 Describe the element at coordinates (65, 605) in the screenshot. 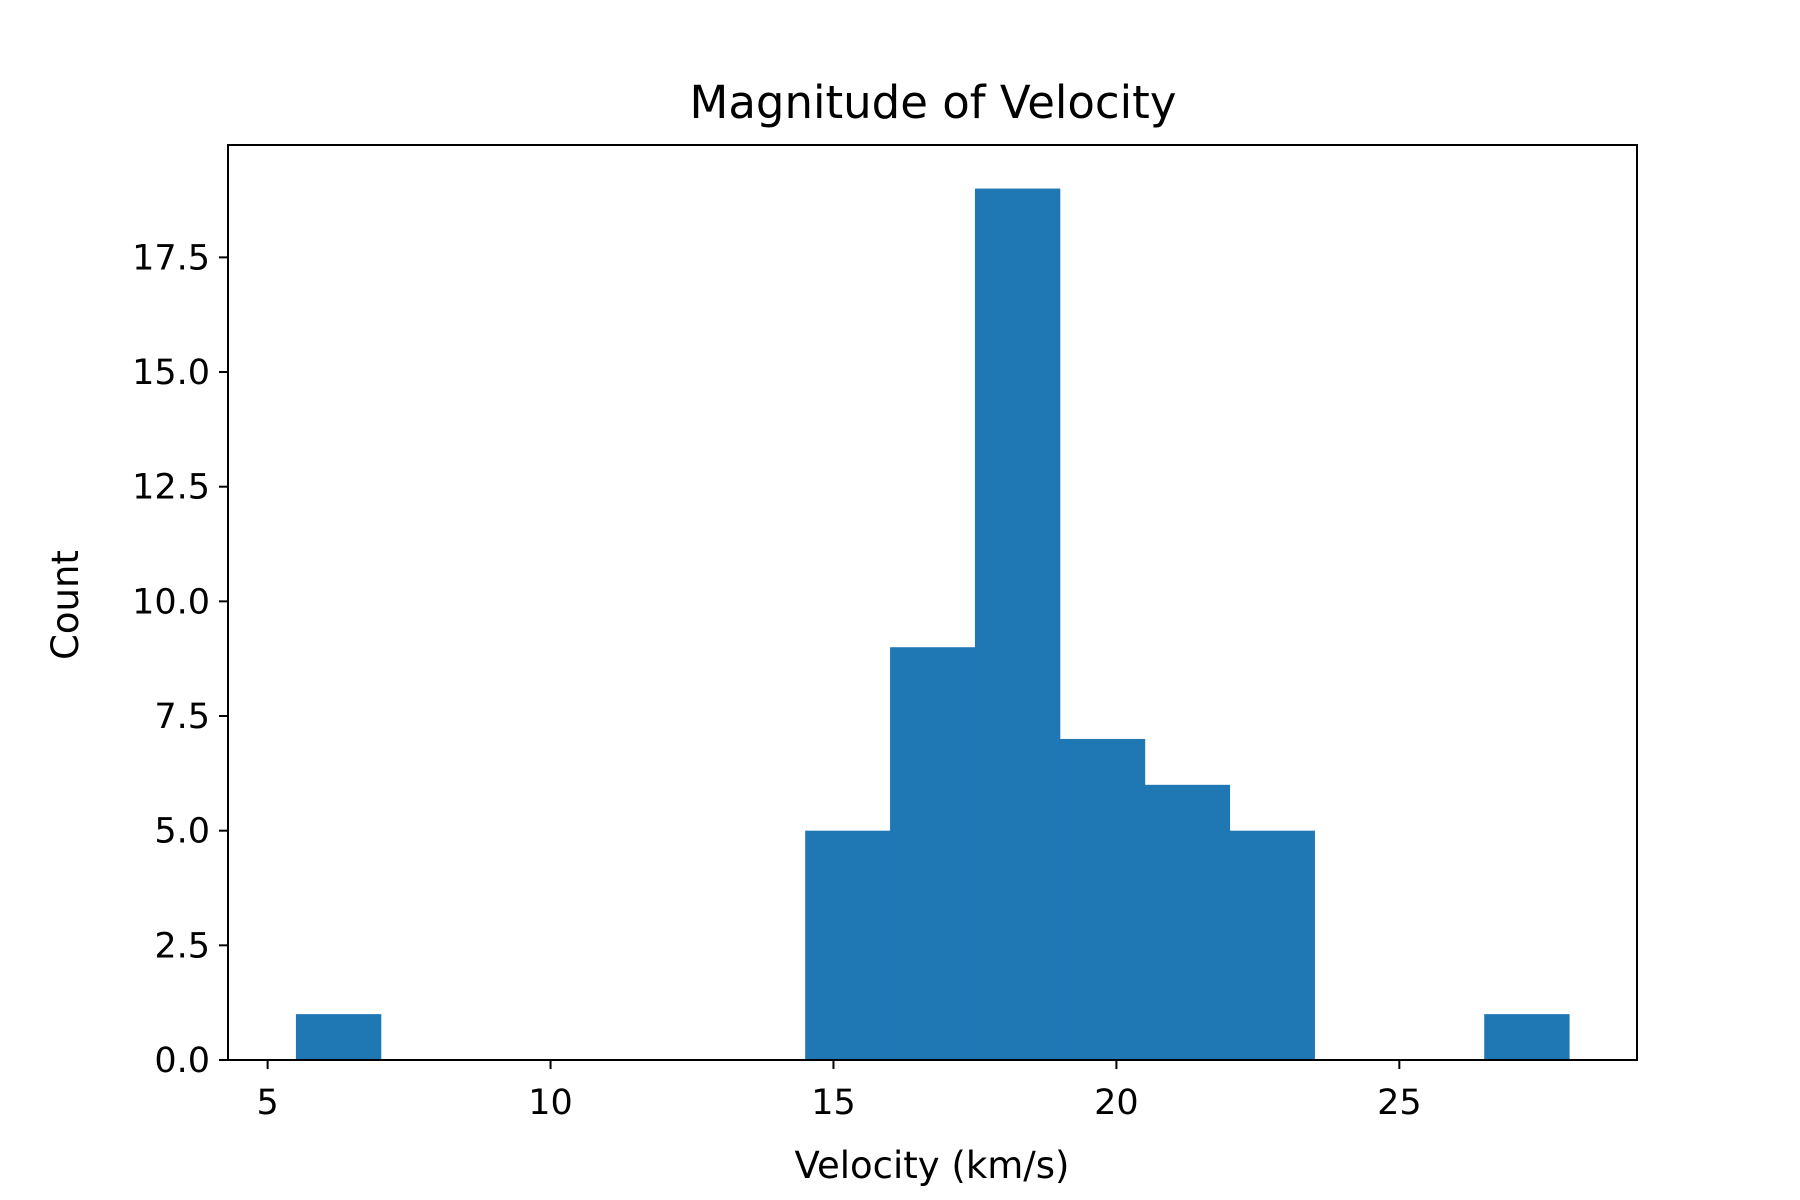

I see `y-axis-title: Count` at that location.